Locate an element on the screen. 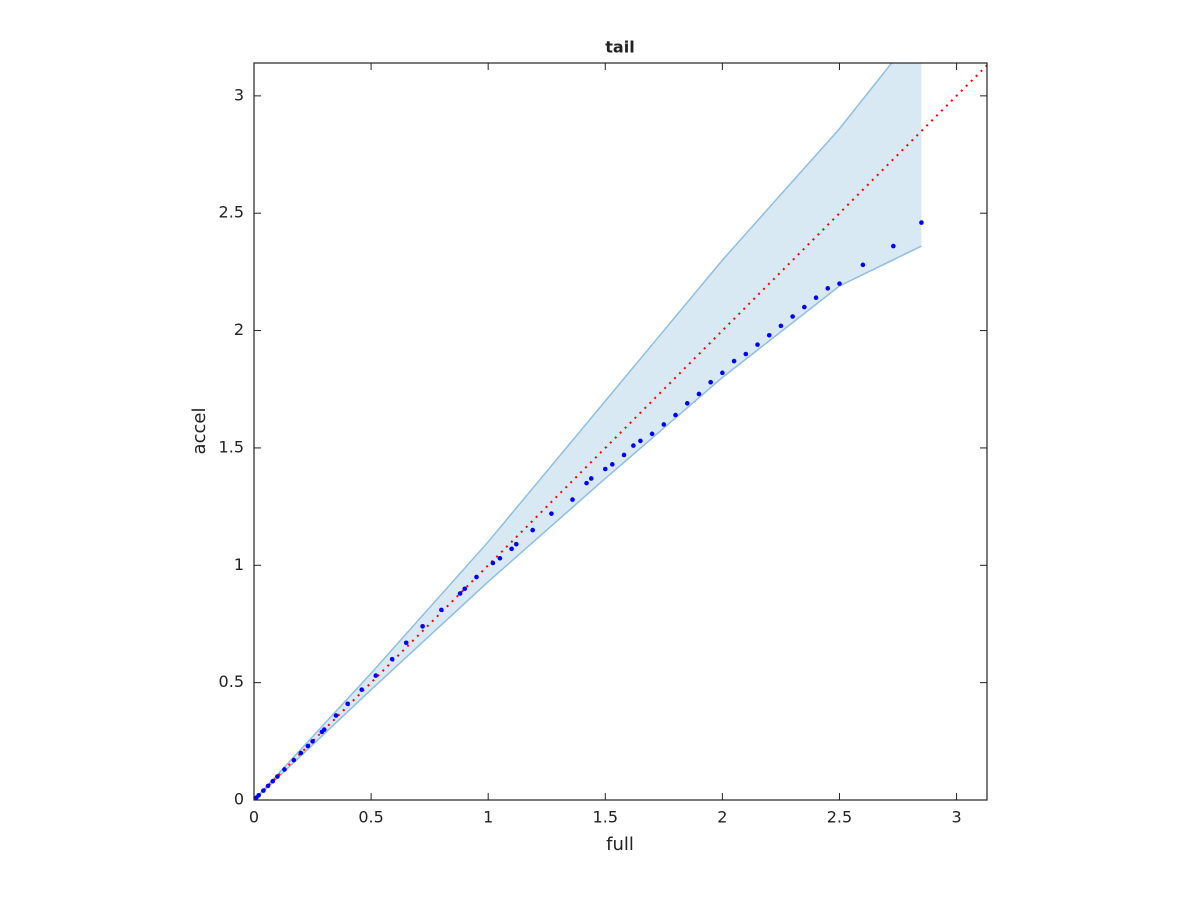 The height and width of the screenshot is (900, 1200). y-tick-label: 1 is located at coordinates (239, 564).